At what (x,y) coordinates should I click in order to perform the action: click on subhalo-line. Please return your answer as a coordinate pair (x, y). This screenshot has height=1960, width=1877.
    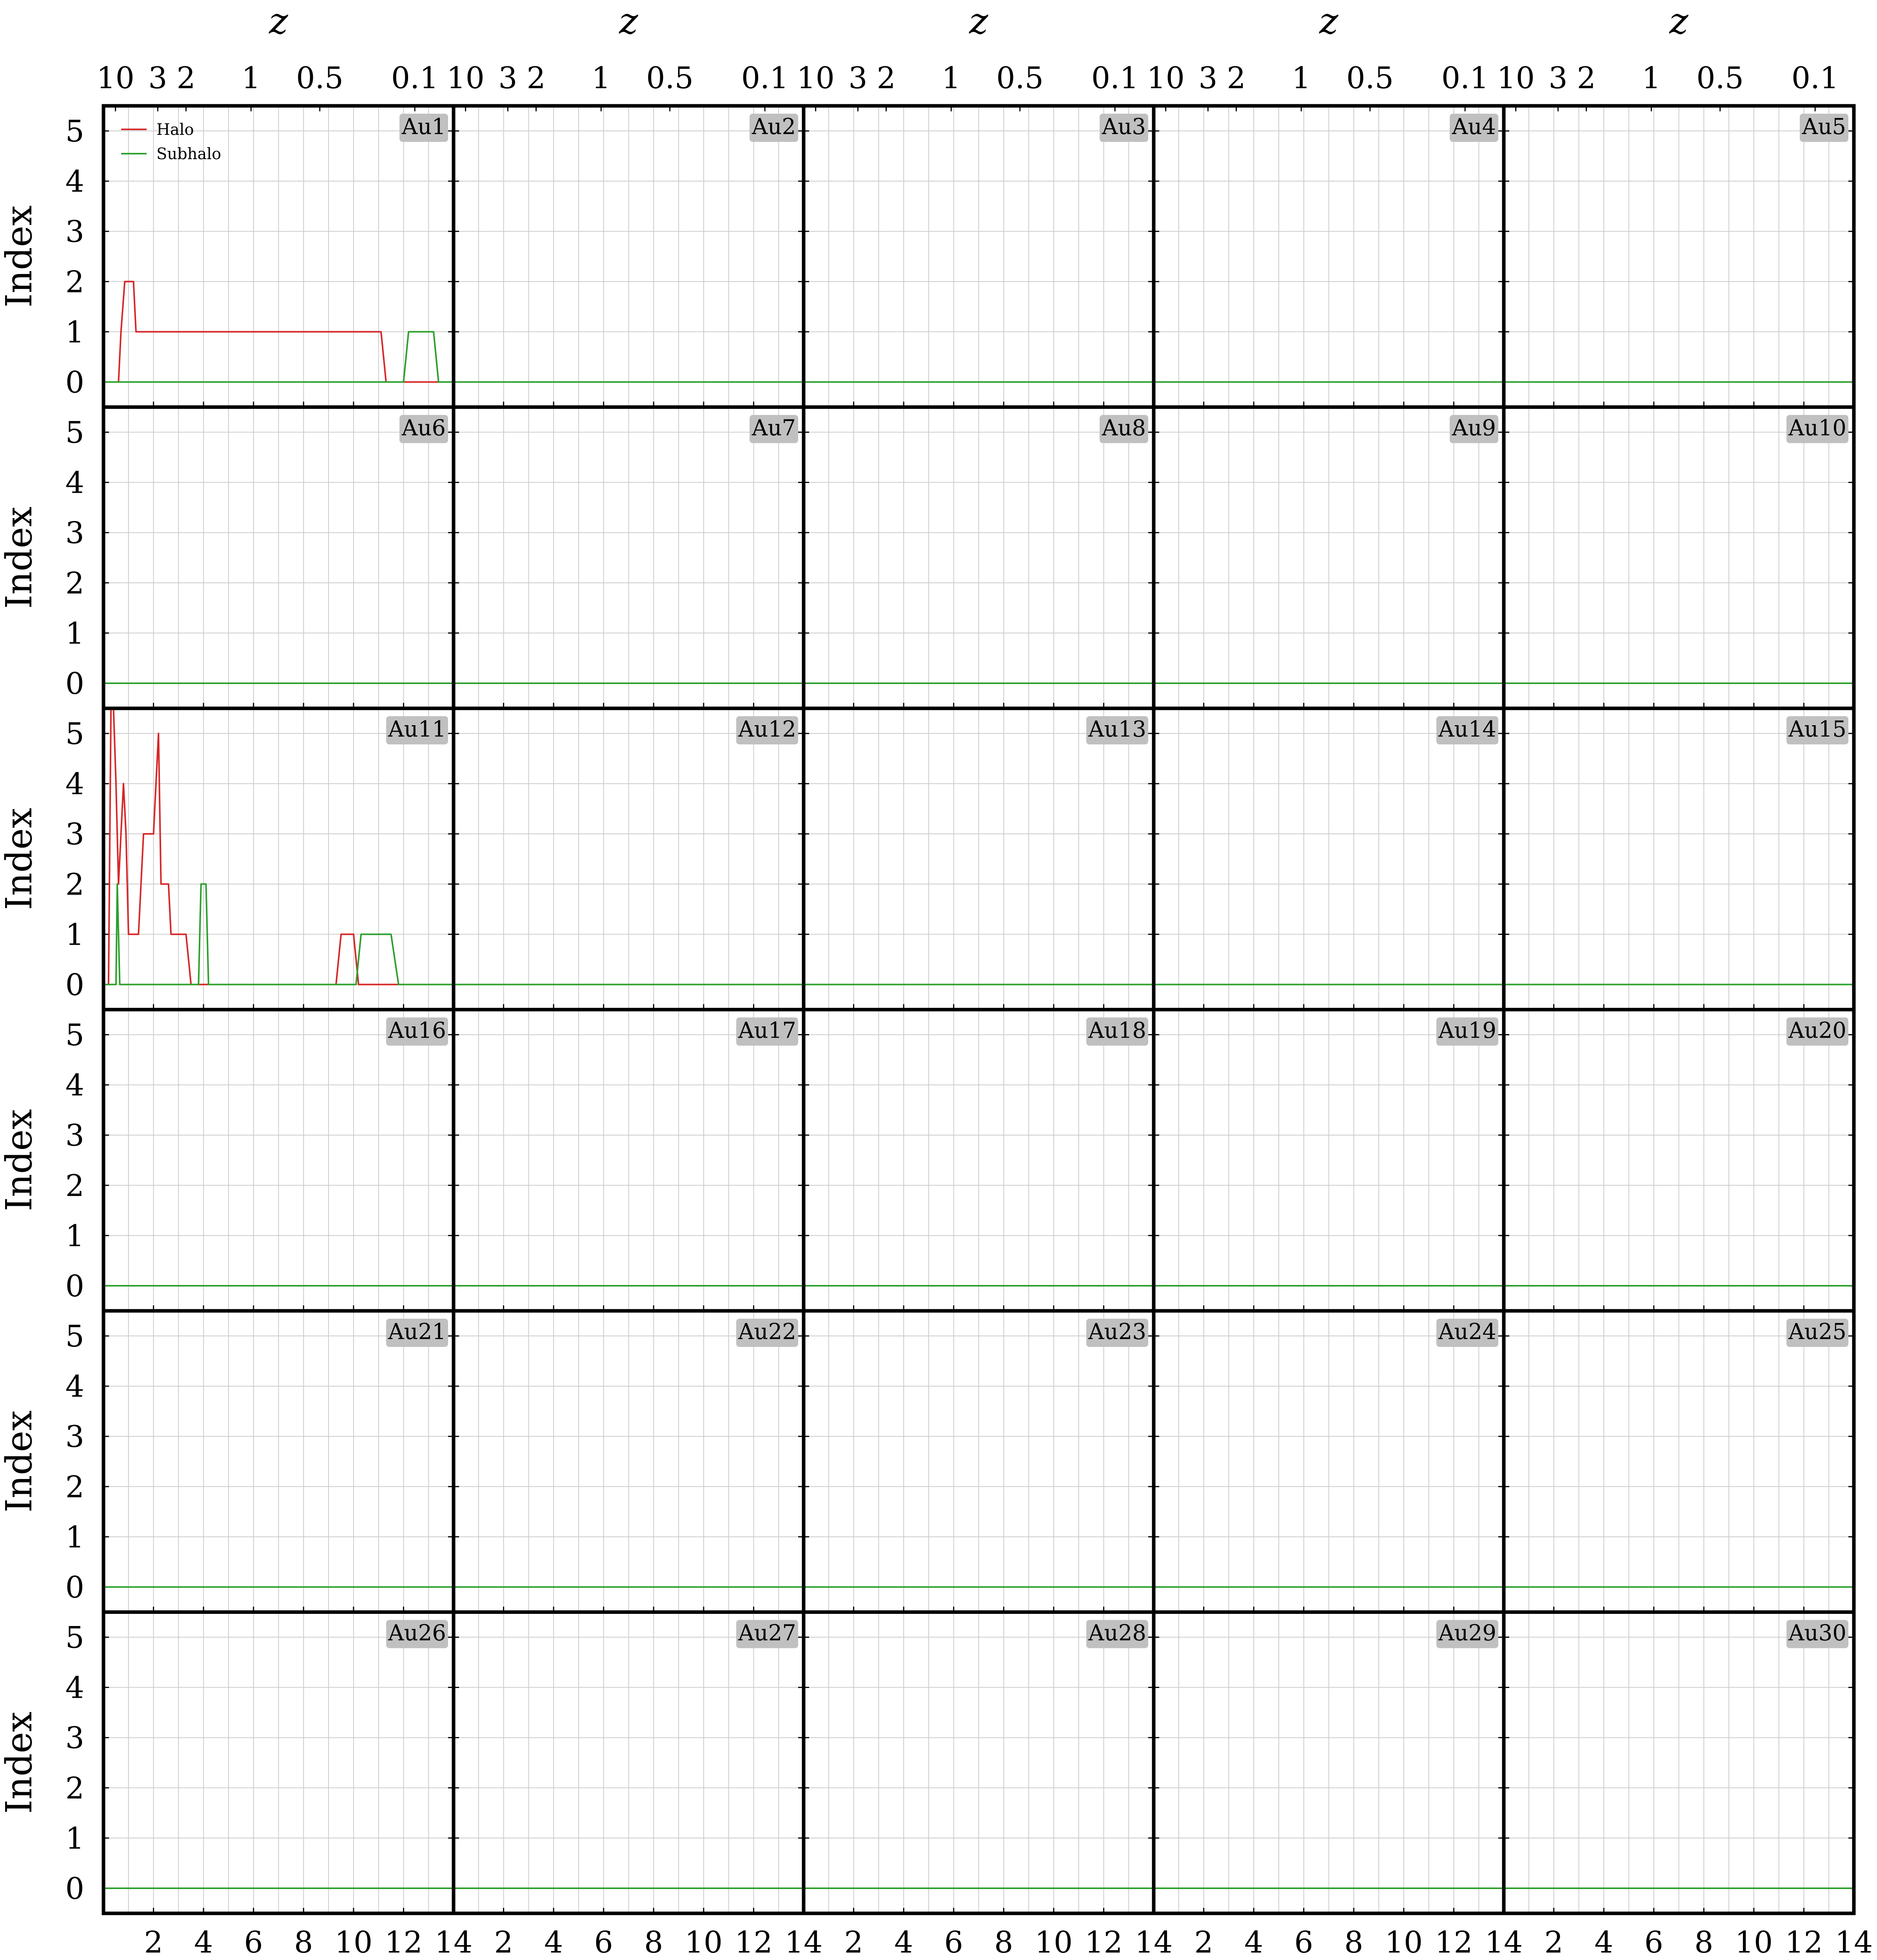
    Looking at the image, I should click on (278, 357).